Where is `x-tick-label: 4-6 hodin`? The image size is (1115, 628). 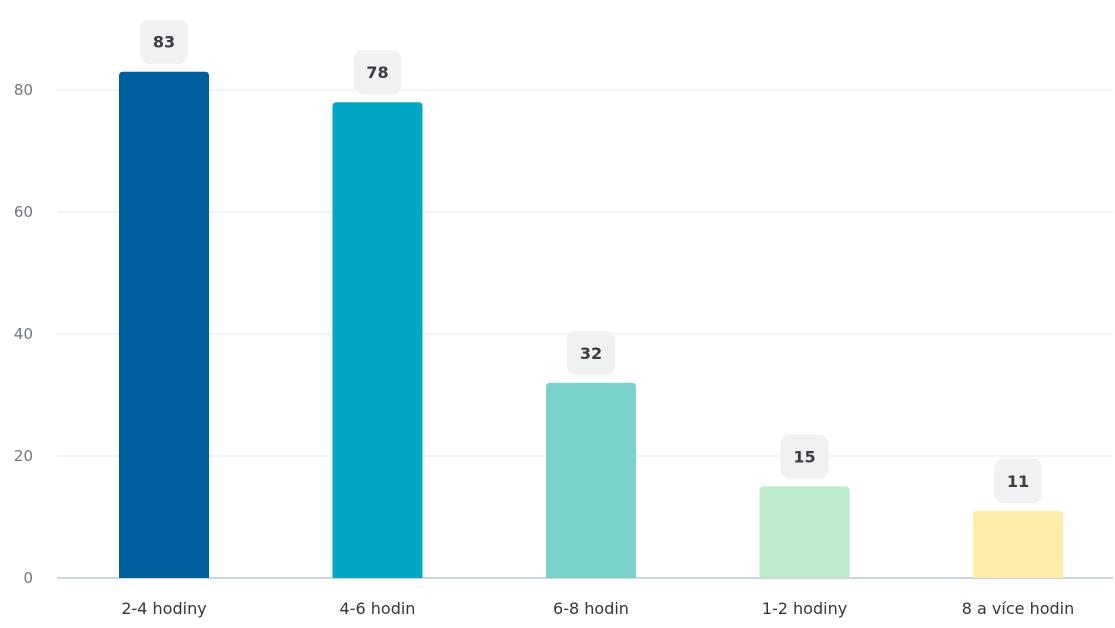 x-tick-label: 4-6 hodin is located at coordinates (378, 608).